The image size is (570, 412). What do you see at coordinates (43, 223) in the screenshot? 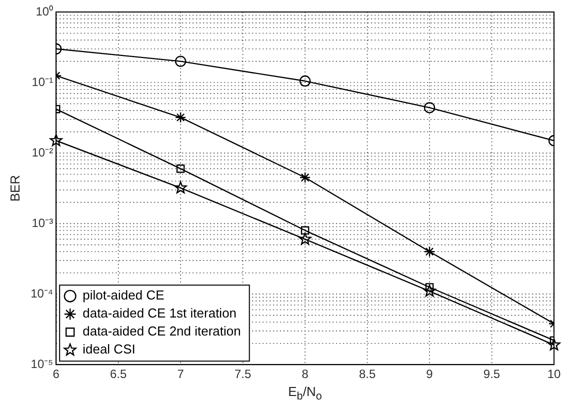
I see `y-tick-label: 10⁻³` at bounding box center [43, 223].